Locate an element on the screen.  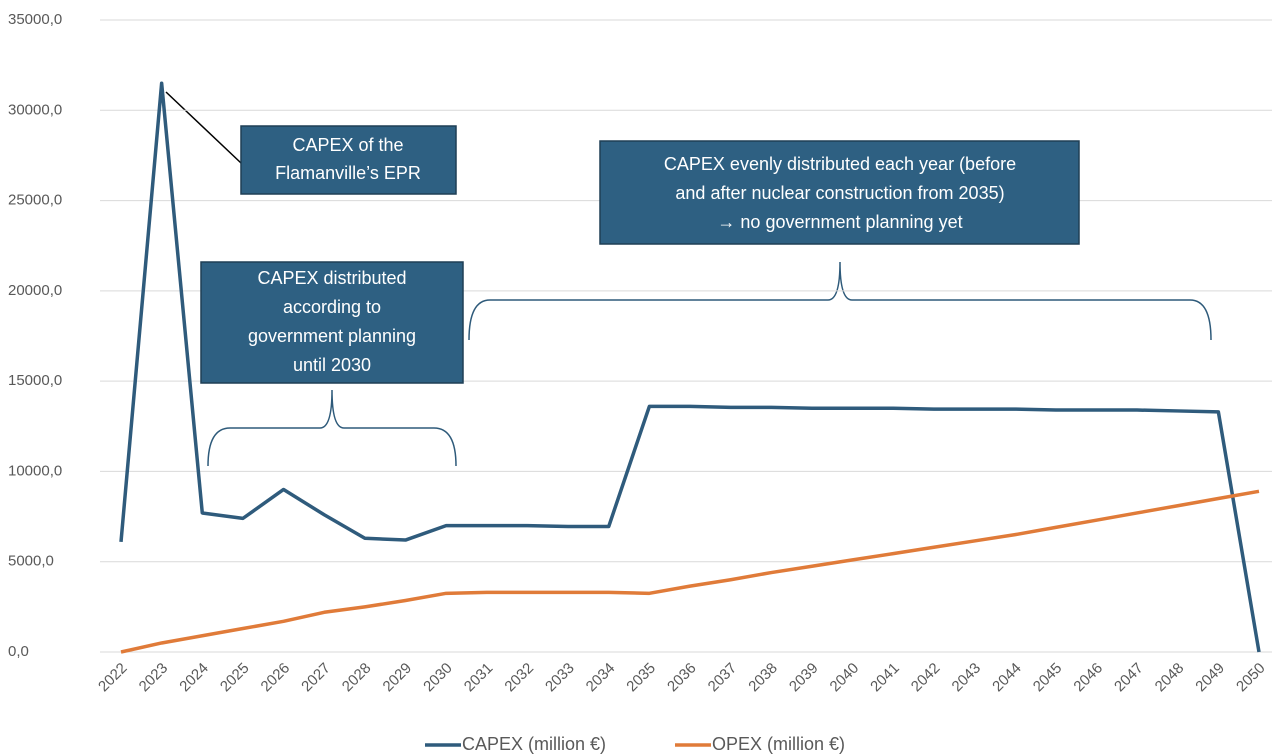
annotation-text: Flamanville’s EPR is located at coordinates (348, 173).